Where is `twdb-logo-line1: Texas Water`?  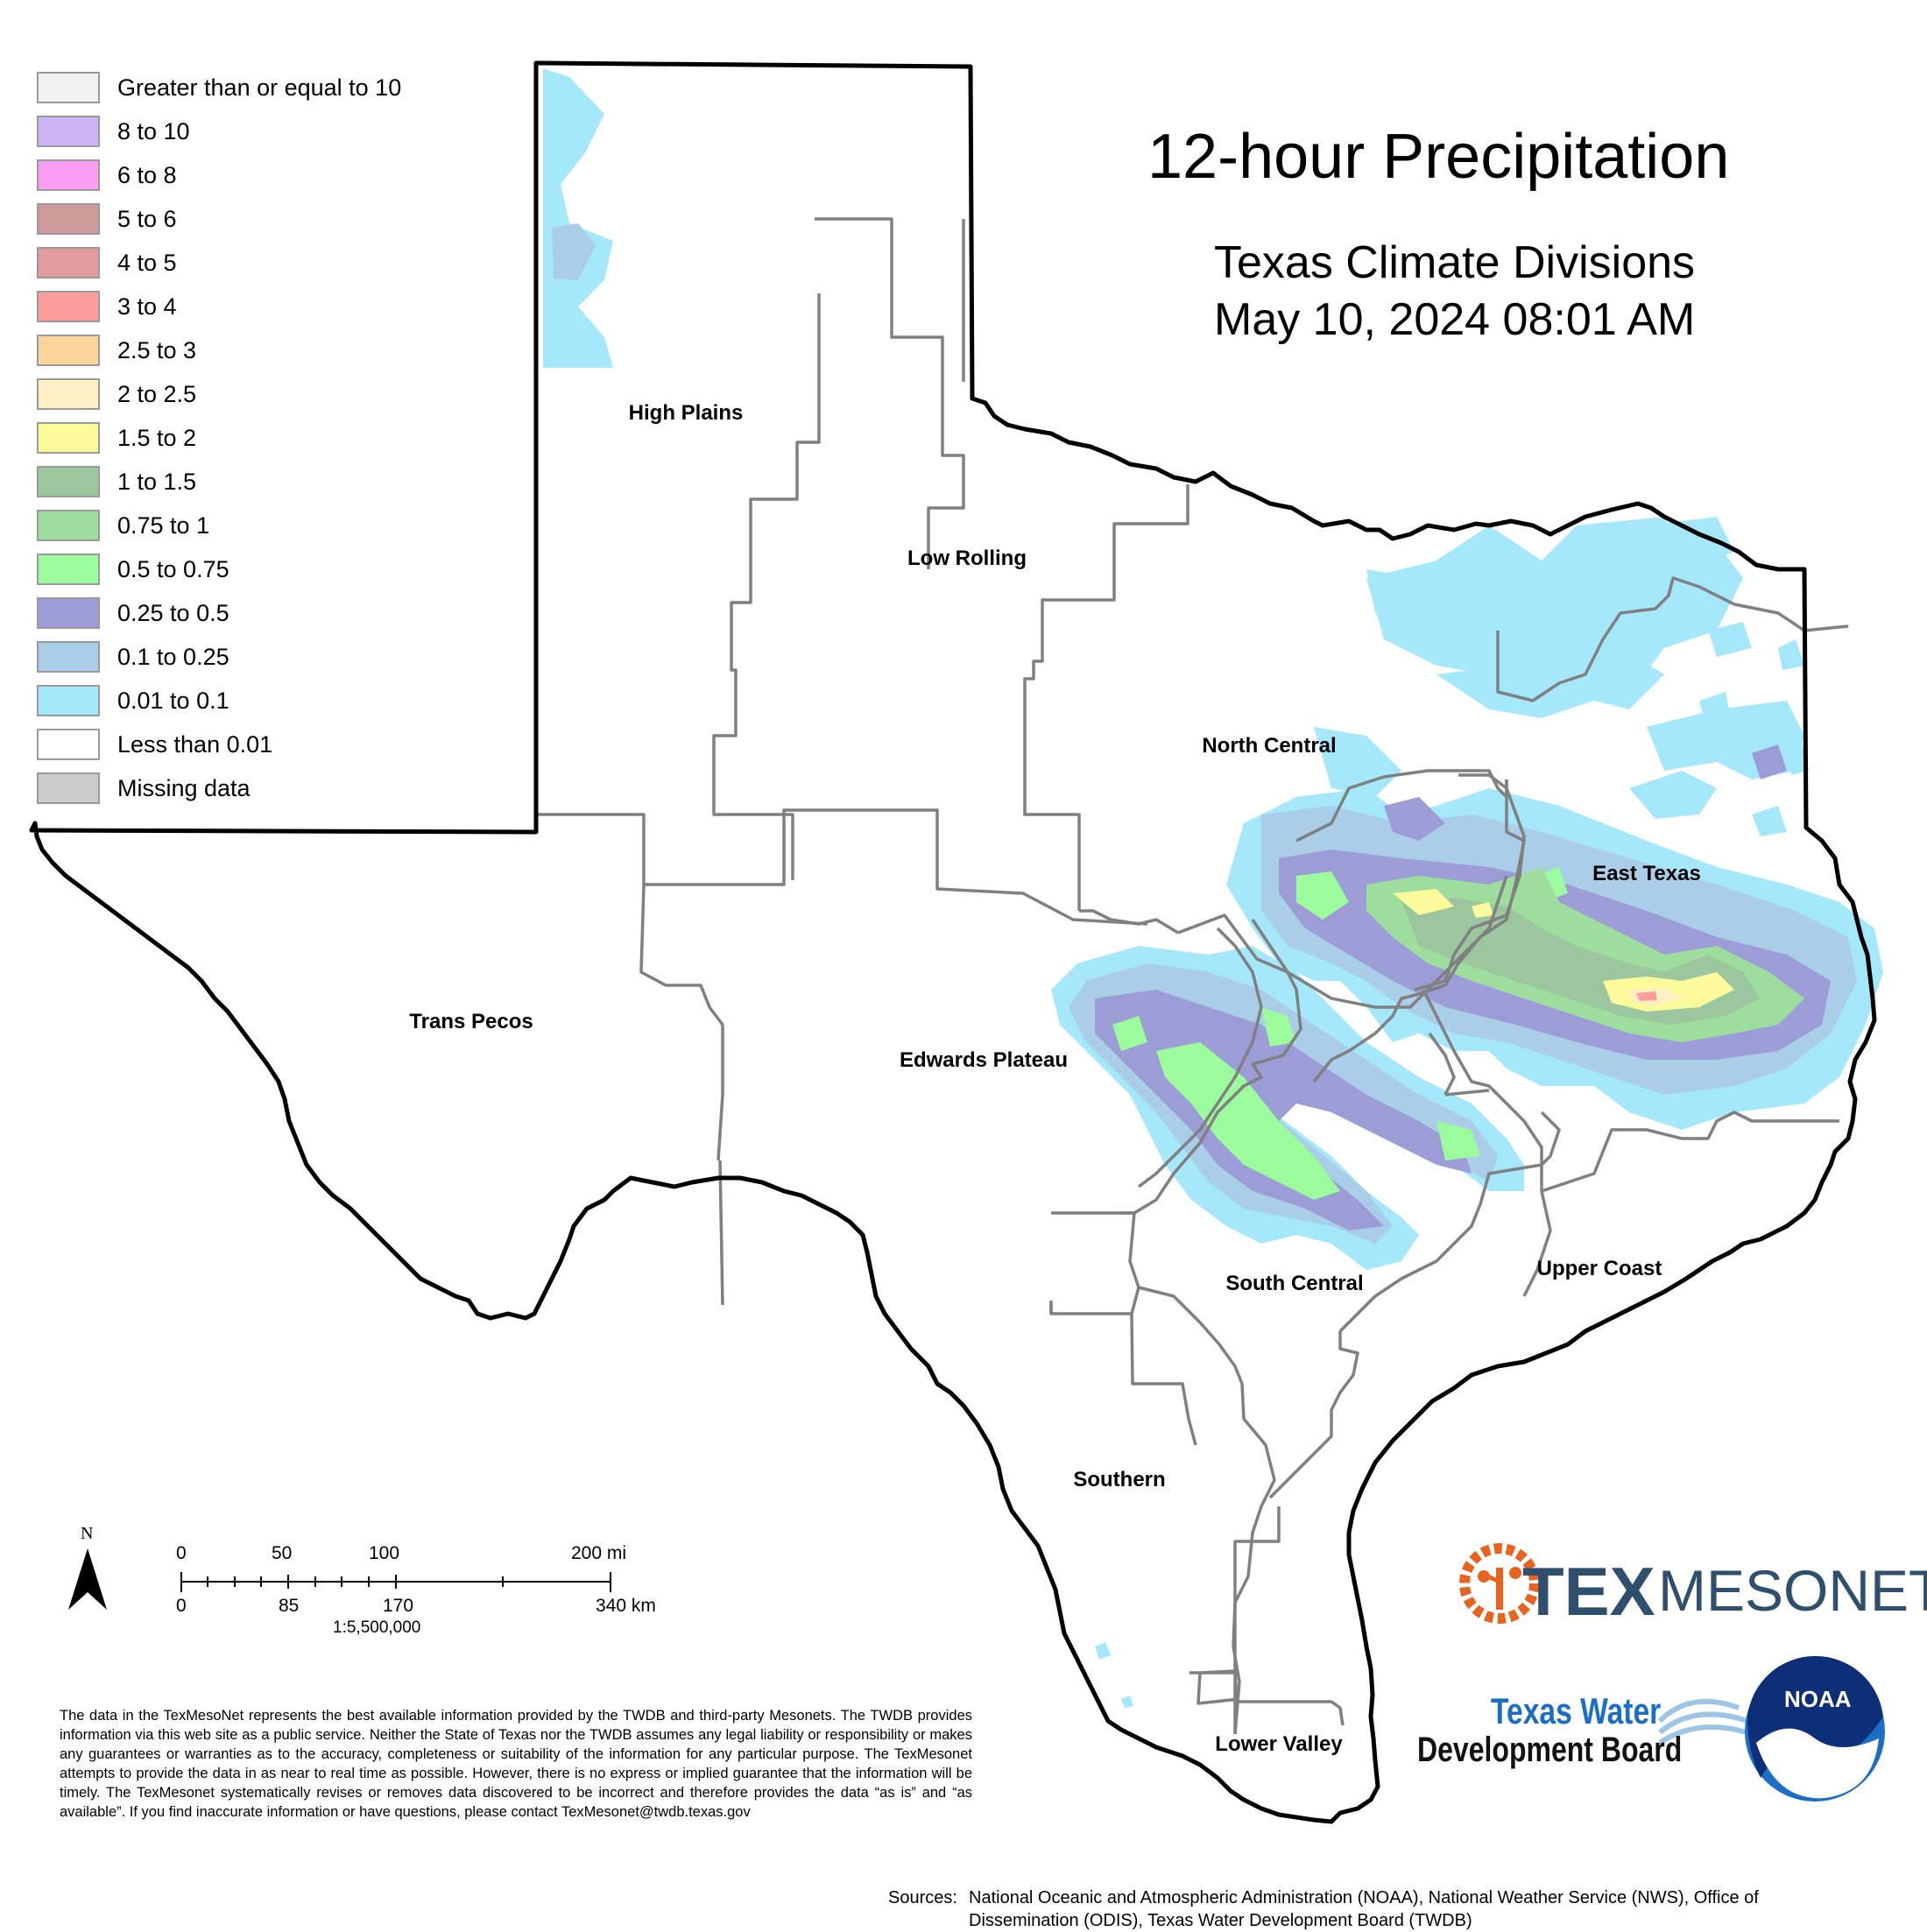
twdb-logo-line1: Texas Water is located at coordinates (1576, 1710).